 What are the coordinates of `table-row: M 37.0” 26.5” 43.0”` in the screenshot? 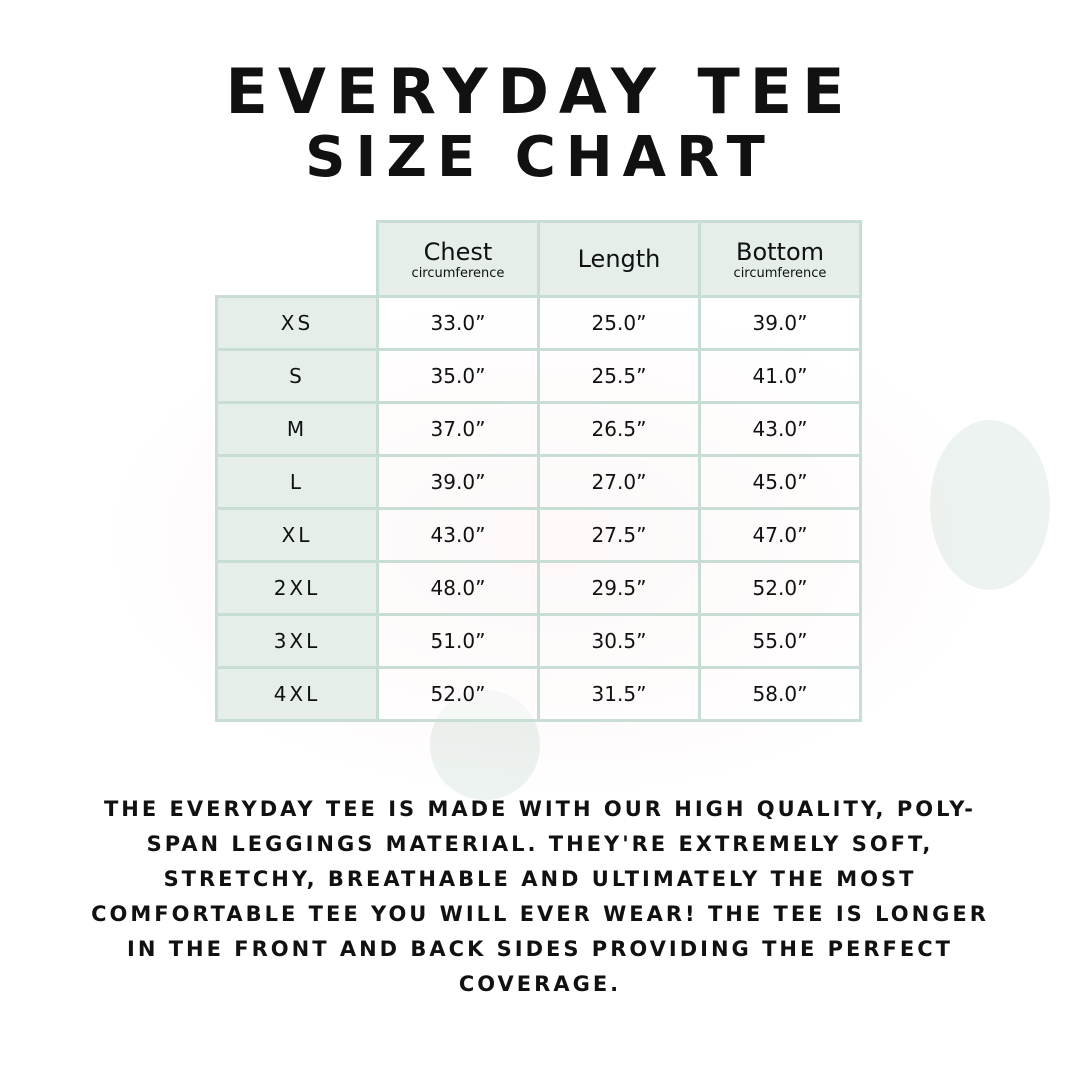 It's located at (538, 429).